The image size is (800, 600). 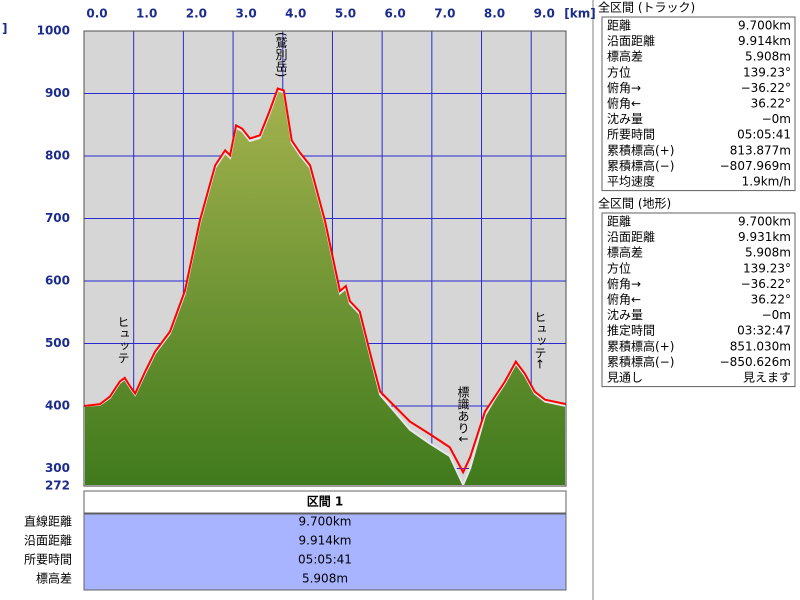 What do you see at coordinates (123, 340) in the screenshot?
I see `annotation: ヒュッテ` at bounding box center [123, 340].